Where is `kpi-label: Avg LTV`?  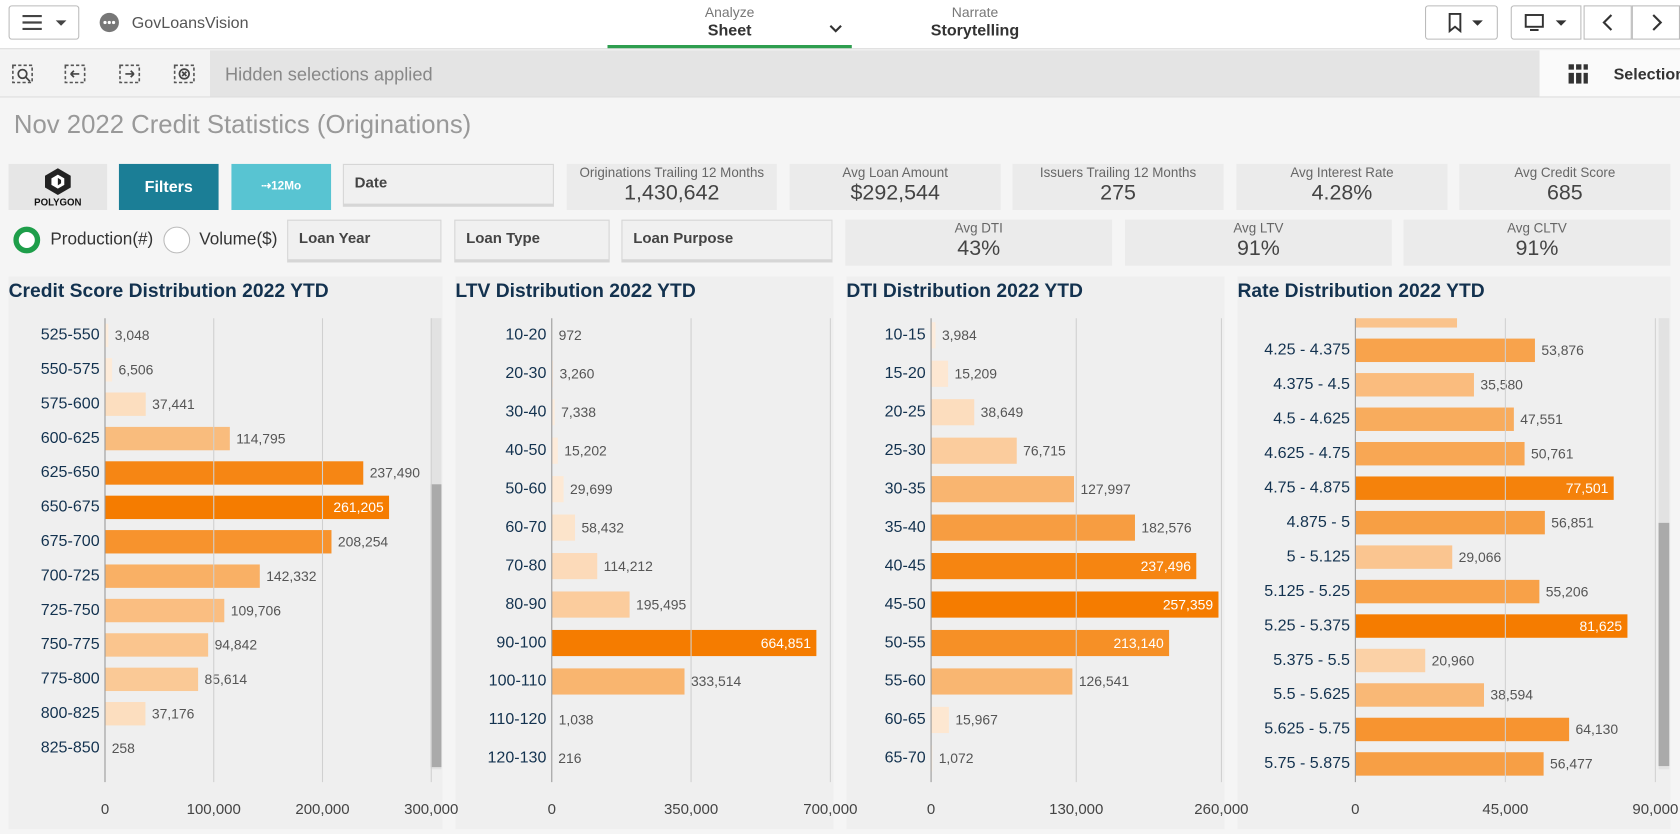
kpi-label: Avg LTV is located at coordinates (1258, 228).